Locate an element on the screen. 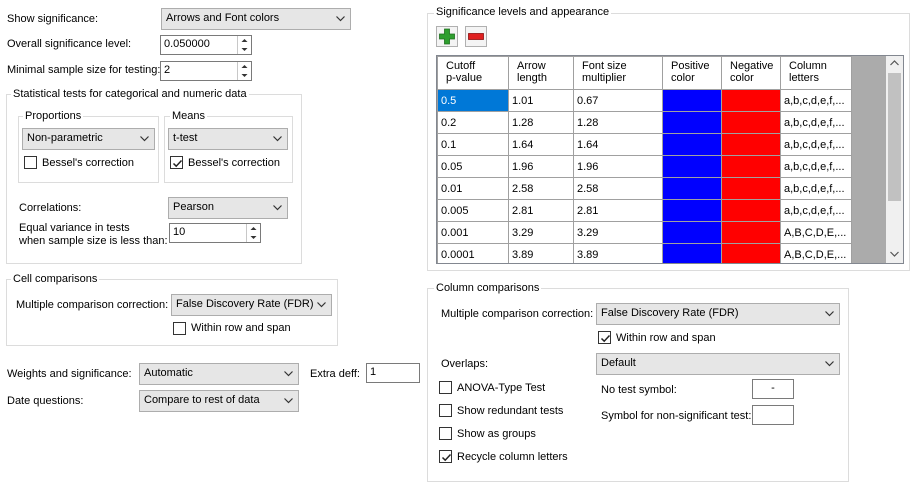  cutoff-cell: 0.5 is located at coordinates (473, 100).